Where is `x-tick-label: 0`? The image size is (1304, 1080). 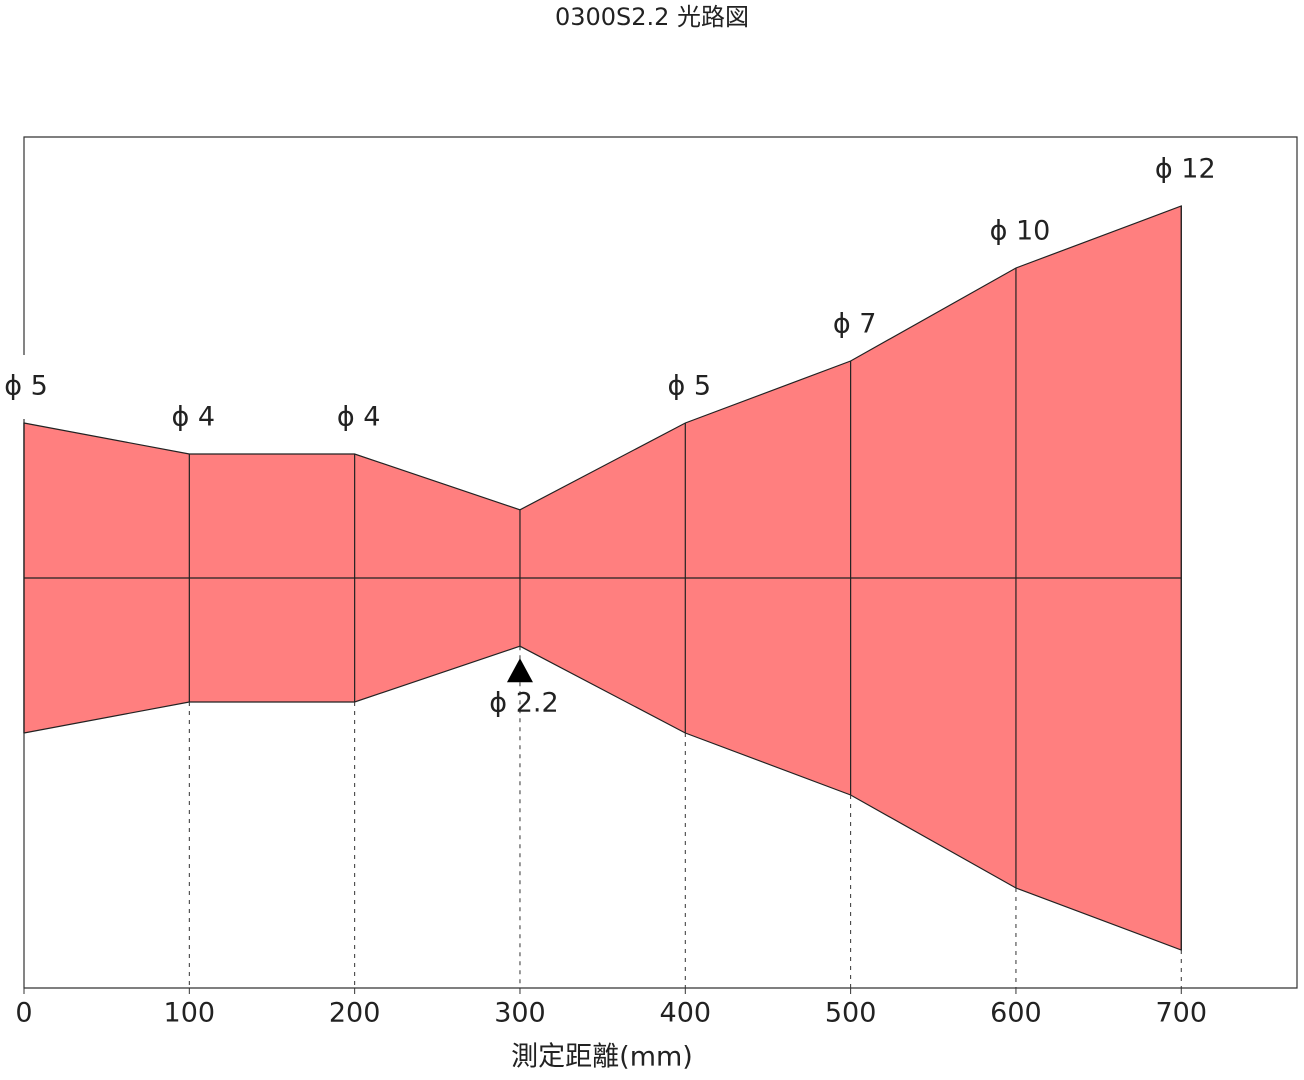 x-tick-label: 0 is located at coordinates (23, 1013).